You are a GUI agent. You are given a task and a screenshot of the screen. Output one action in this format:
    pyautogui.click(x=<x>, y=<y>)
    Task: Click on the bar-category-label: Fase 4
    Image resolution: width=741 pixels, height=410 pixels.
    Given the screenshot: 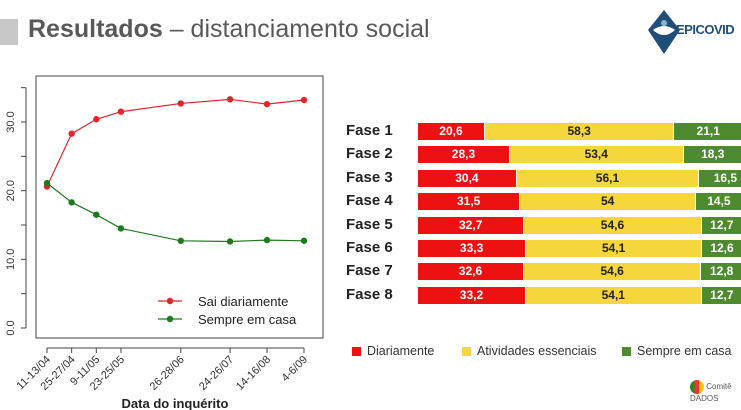 What is the action you would take?
    pyautogui.click(x=369, y=201)
    